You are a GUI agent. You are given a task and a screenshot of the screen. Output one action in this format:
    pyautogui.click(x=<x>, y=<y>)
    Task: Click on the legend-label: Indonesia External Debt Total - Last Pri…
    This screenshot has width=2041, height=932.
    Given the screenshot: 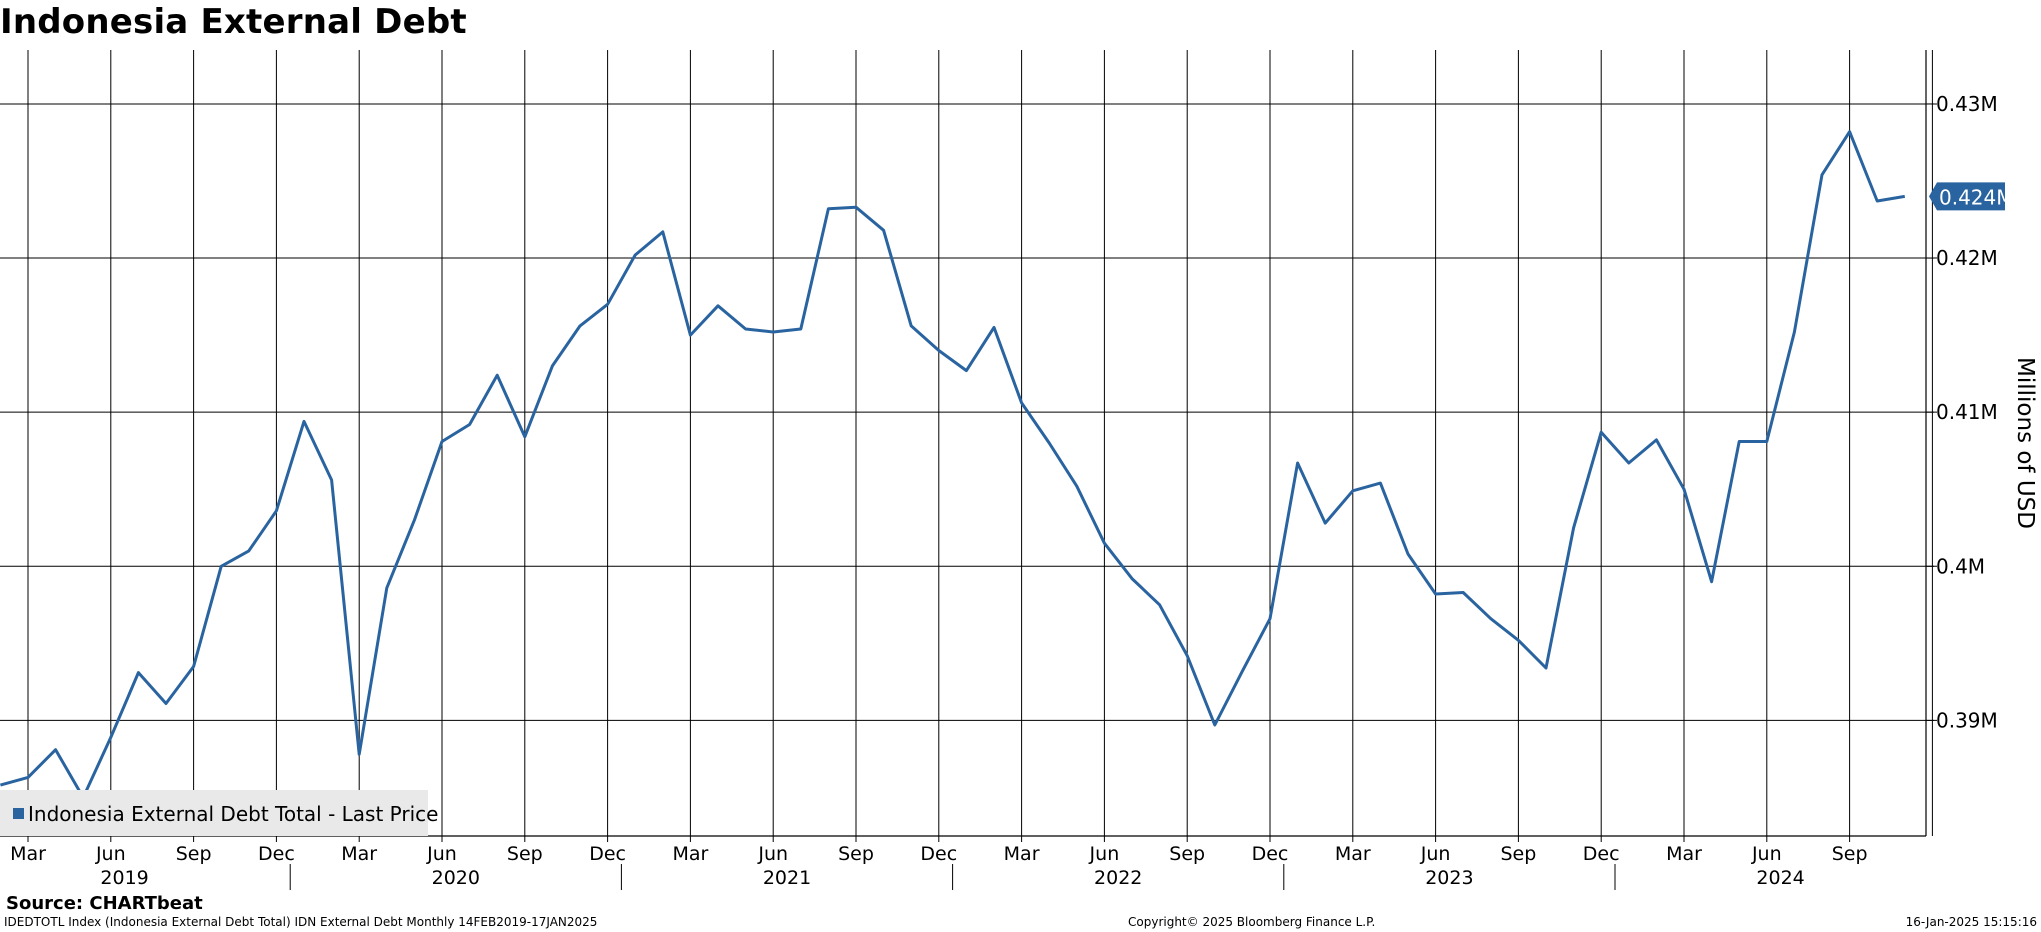 What is the action you would take?
    pyautogui.click(x=233, y=814)
    